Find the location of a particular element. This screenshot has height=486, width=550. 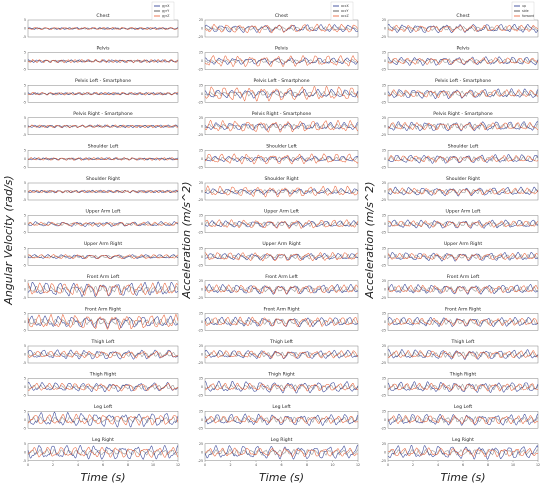

subplot: Pelvis Right - Smartphone 5 0 -5 is located at coordinates (101, 124).